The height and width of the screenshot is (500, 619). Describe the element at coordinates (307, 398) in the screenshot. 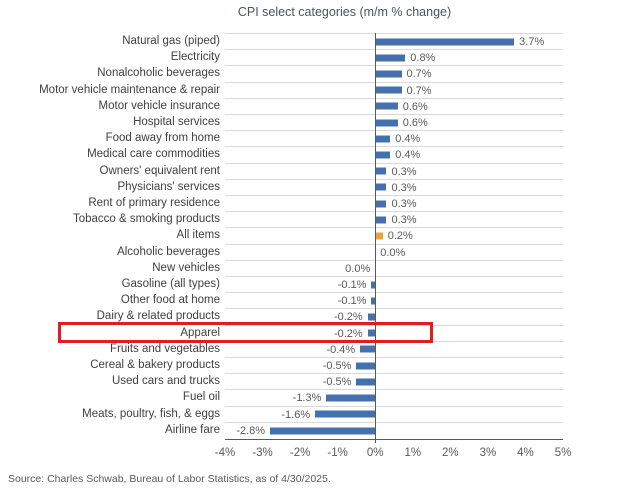

I see `value-label: -1.3%` at that location.